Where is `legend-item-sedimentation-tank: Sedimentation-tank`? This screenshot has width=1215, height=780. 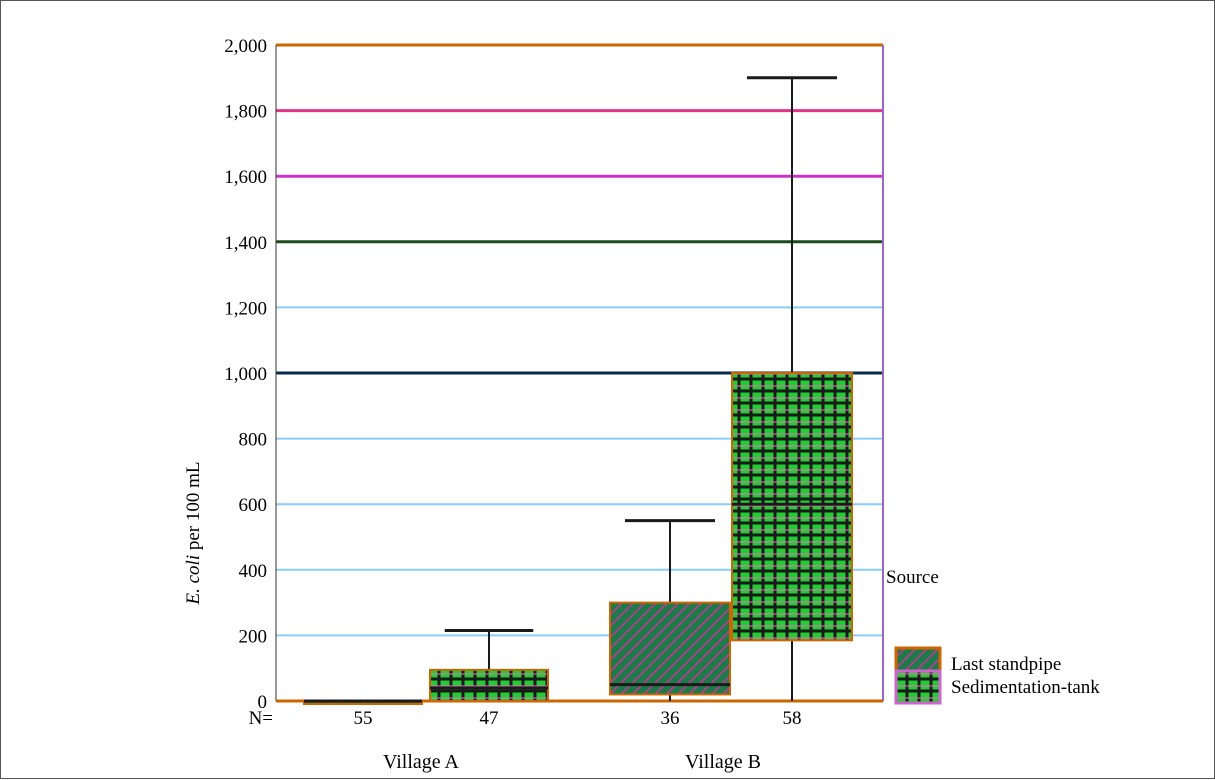 legend-item-sedimentation-tank: Sedimentation-tank is located at coordinates (997, 687).